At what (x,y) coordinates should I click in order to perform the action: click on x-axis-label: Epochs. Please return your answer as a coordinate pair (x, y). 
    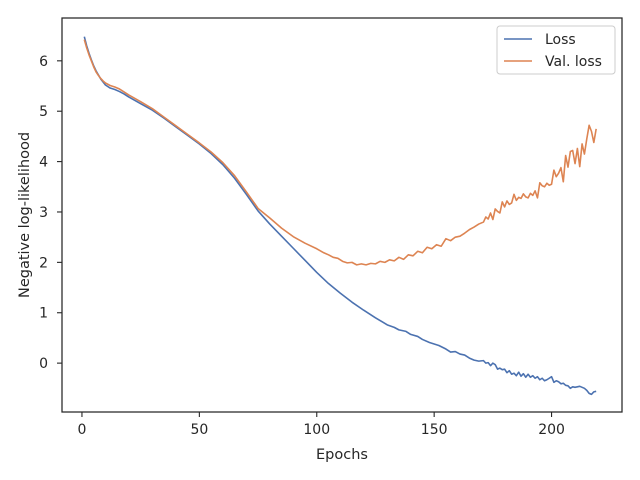
    Looking at the image, I should click on (342, 455).